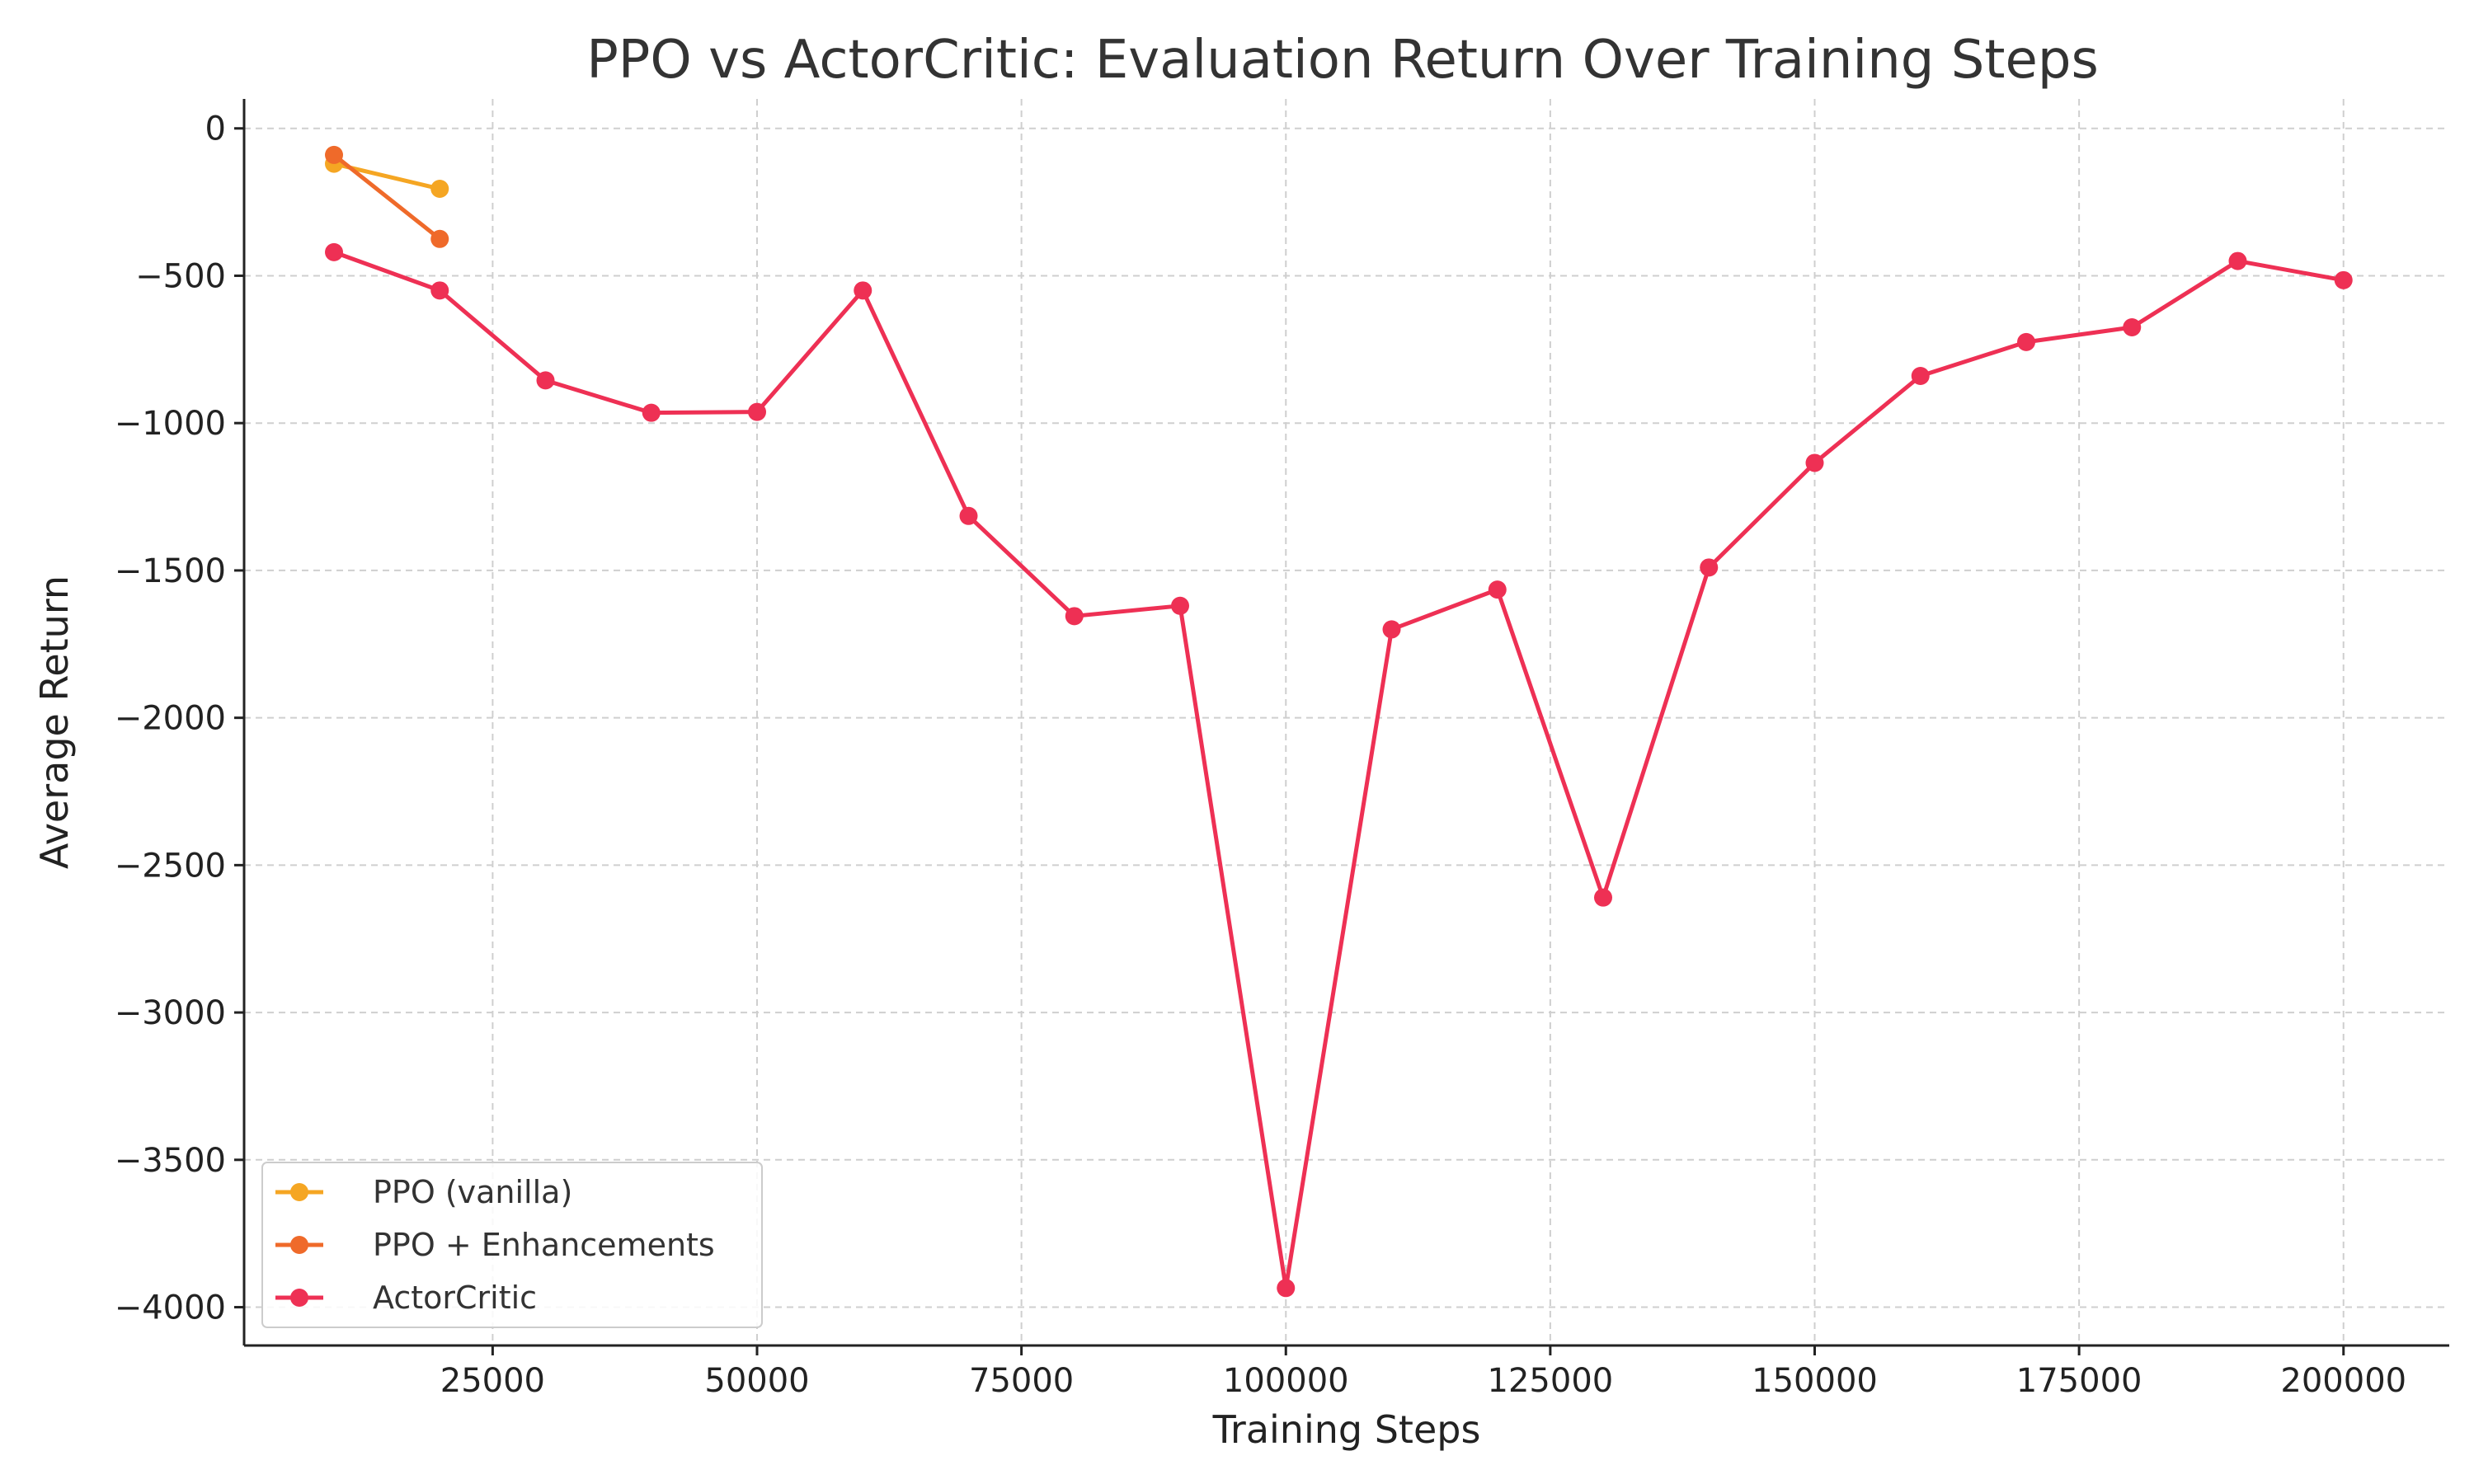  What do you see at coordinates (170, 424) in the screenshot?
I see `y-tick-label: −1000` at bounding box center [170, 424].